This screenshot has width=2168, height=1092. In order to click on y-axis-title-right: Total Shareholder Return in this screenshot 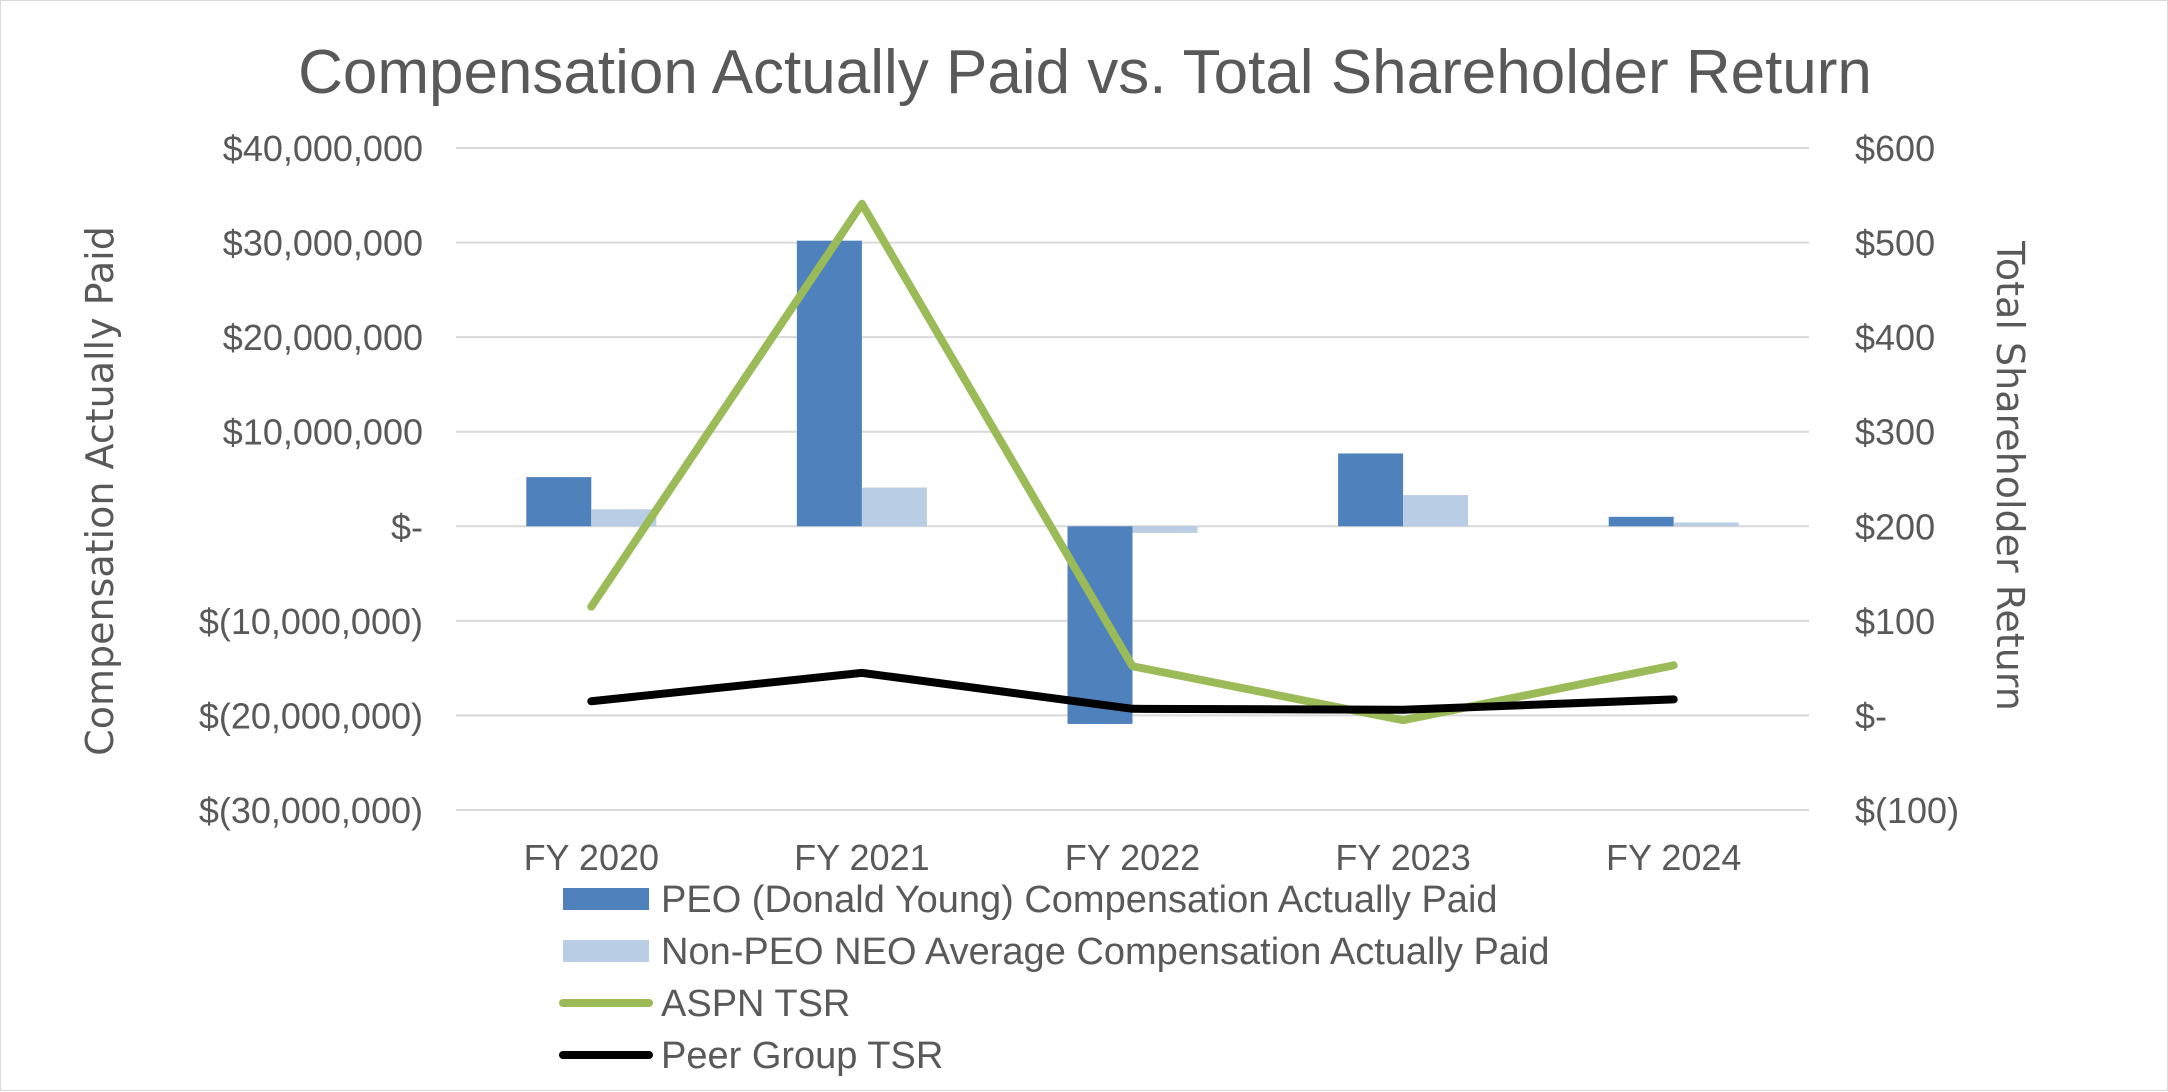, I will do `click(2010, 475)`.